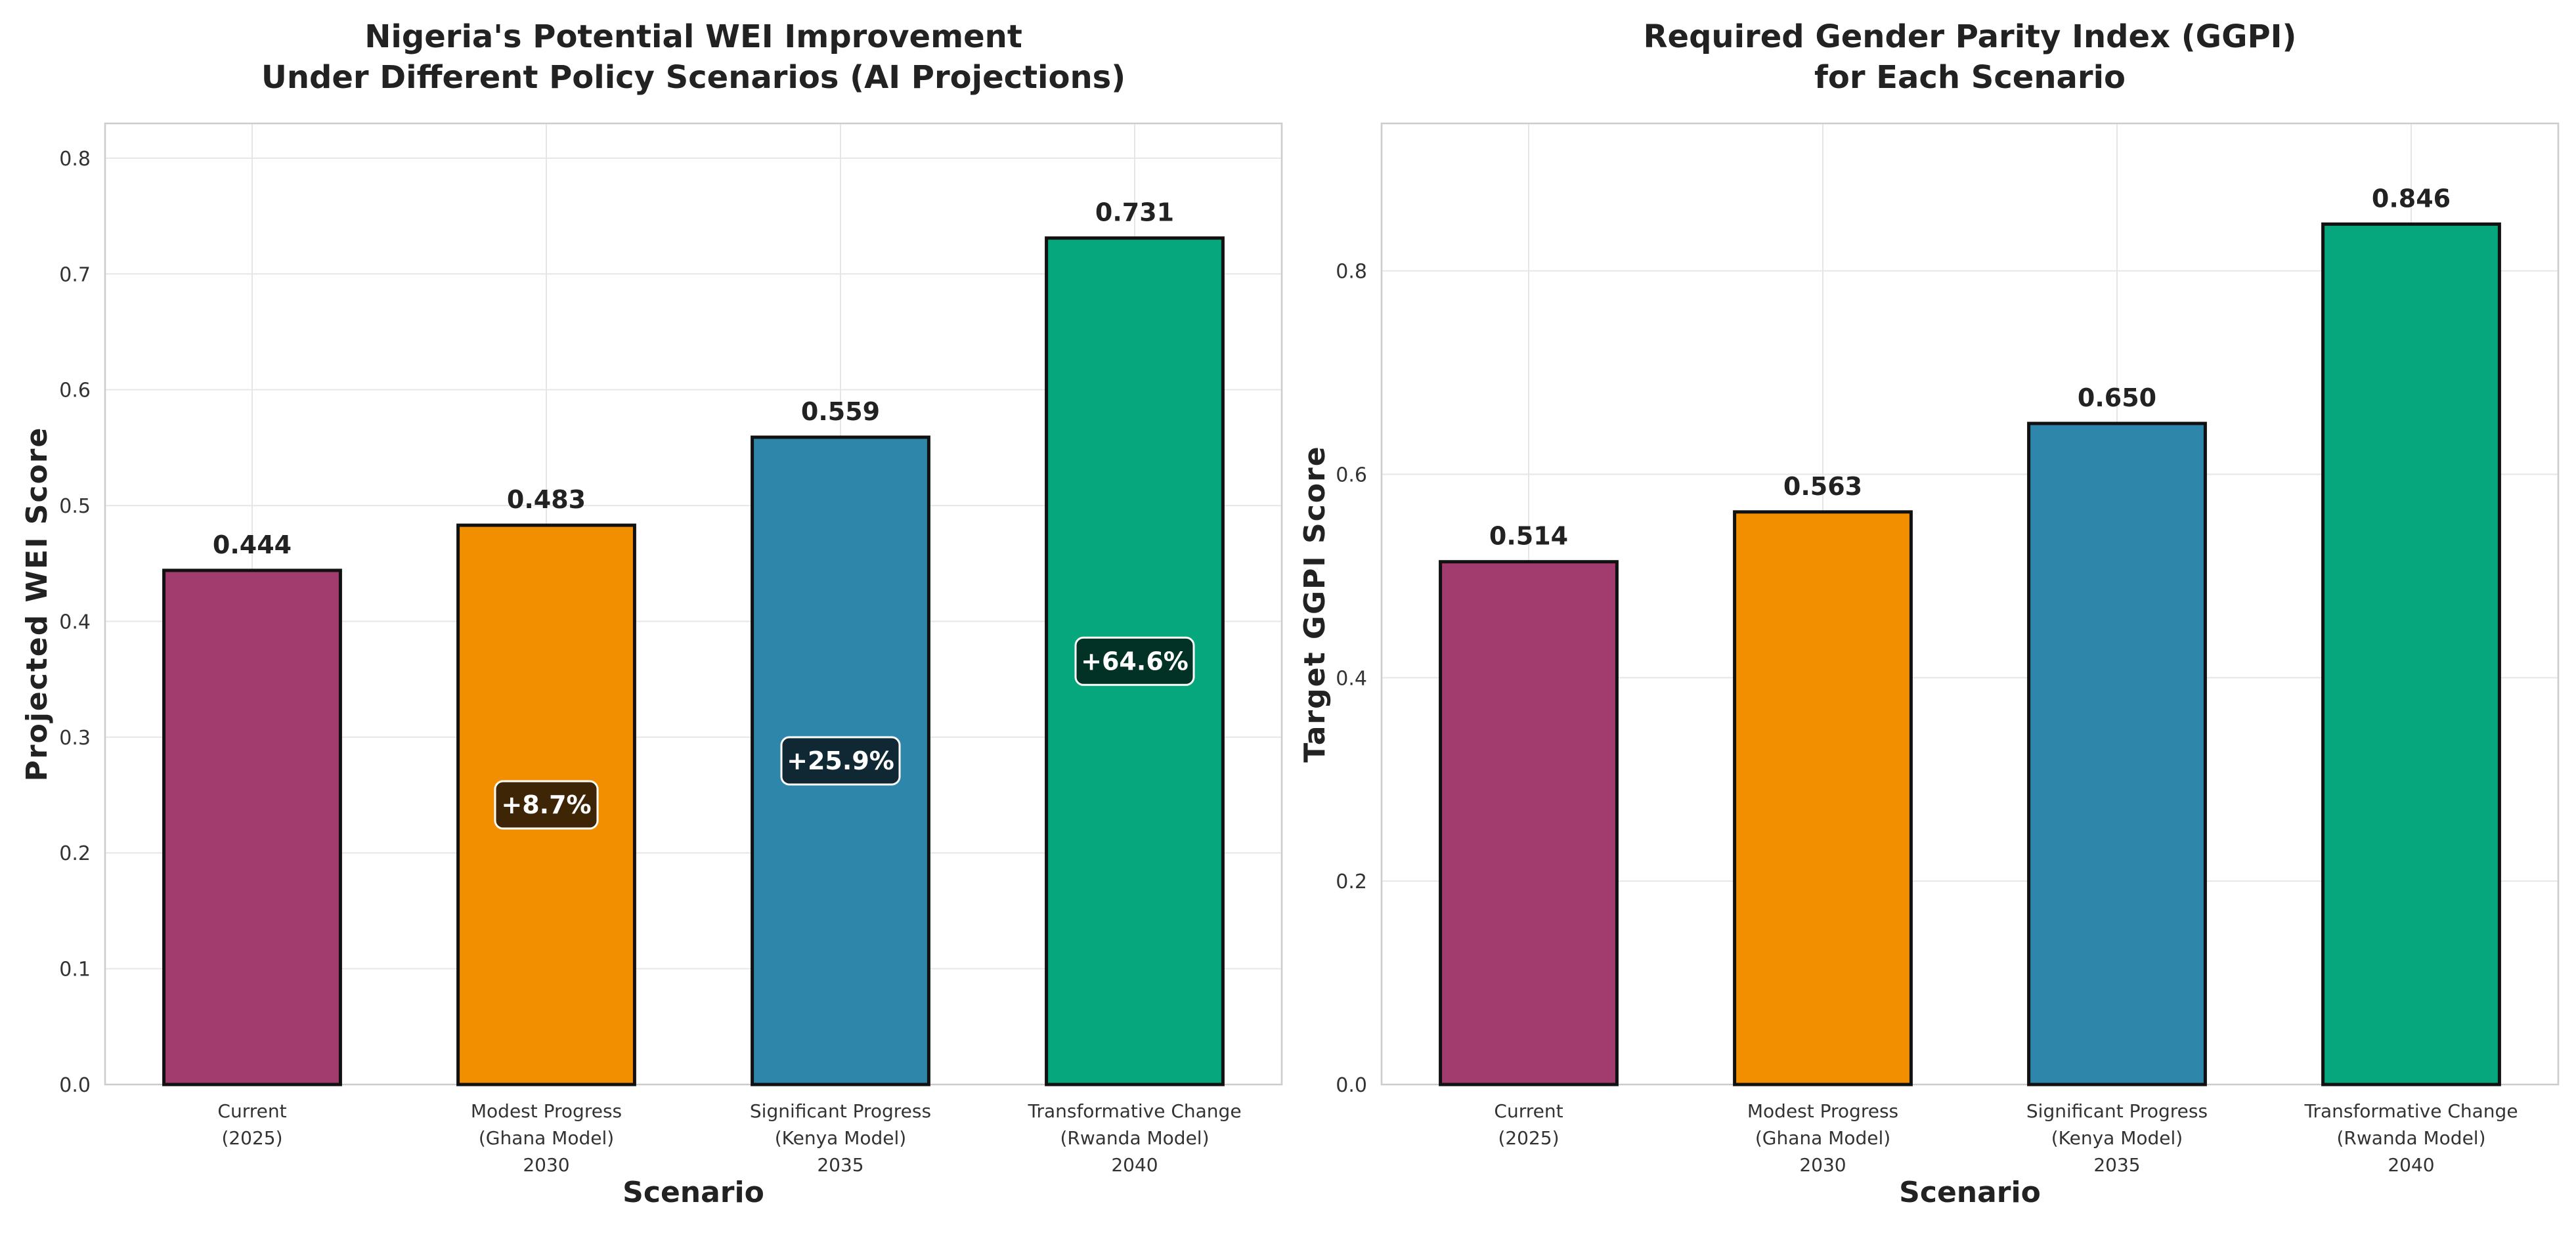 Image resolution: width=2576 pixels, height=1246 pixels. I want to click on data-label: 0.650, so click(2117, 397).